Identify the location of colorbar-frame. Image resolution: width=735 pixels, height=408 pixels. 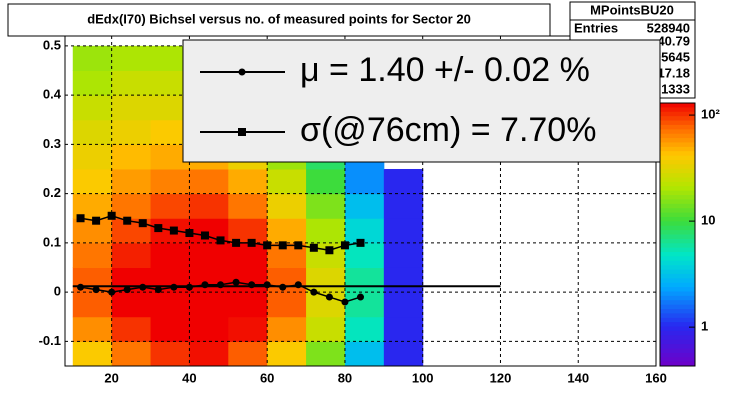
(677, 234).